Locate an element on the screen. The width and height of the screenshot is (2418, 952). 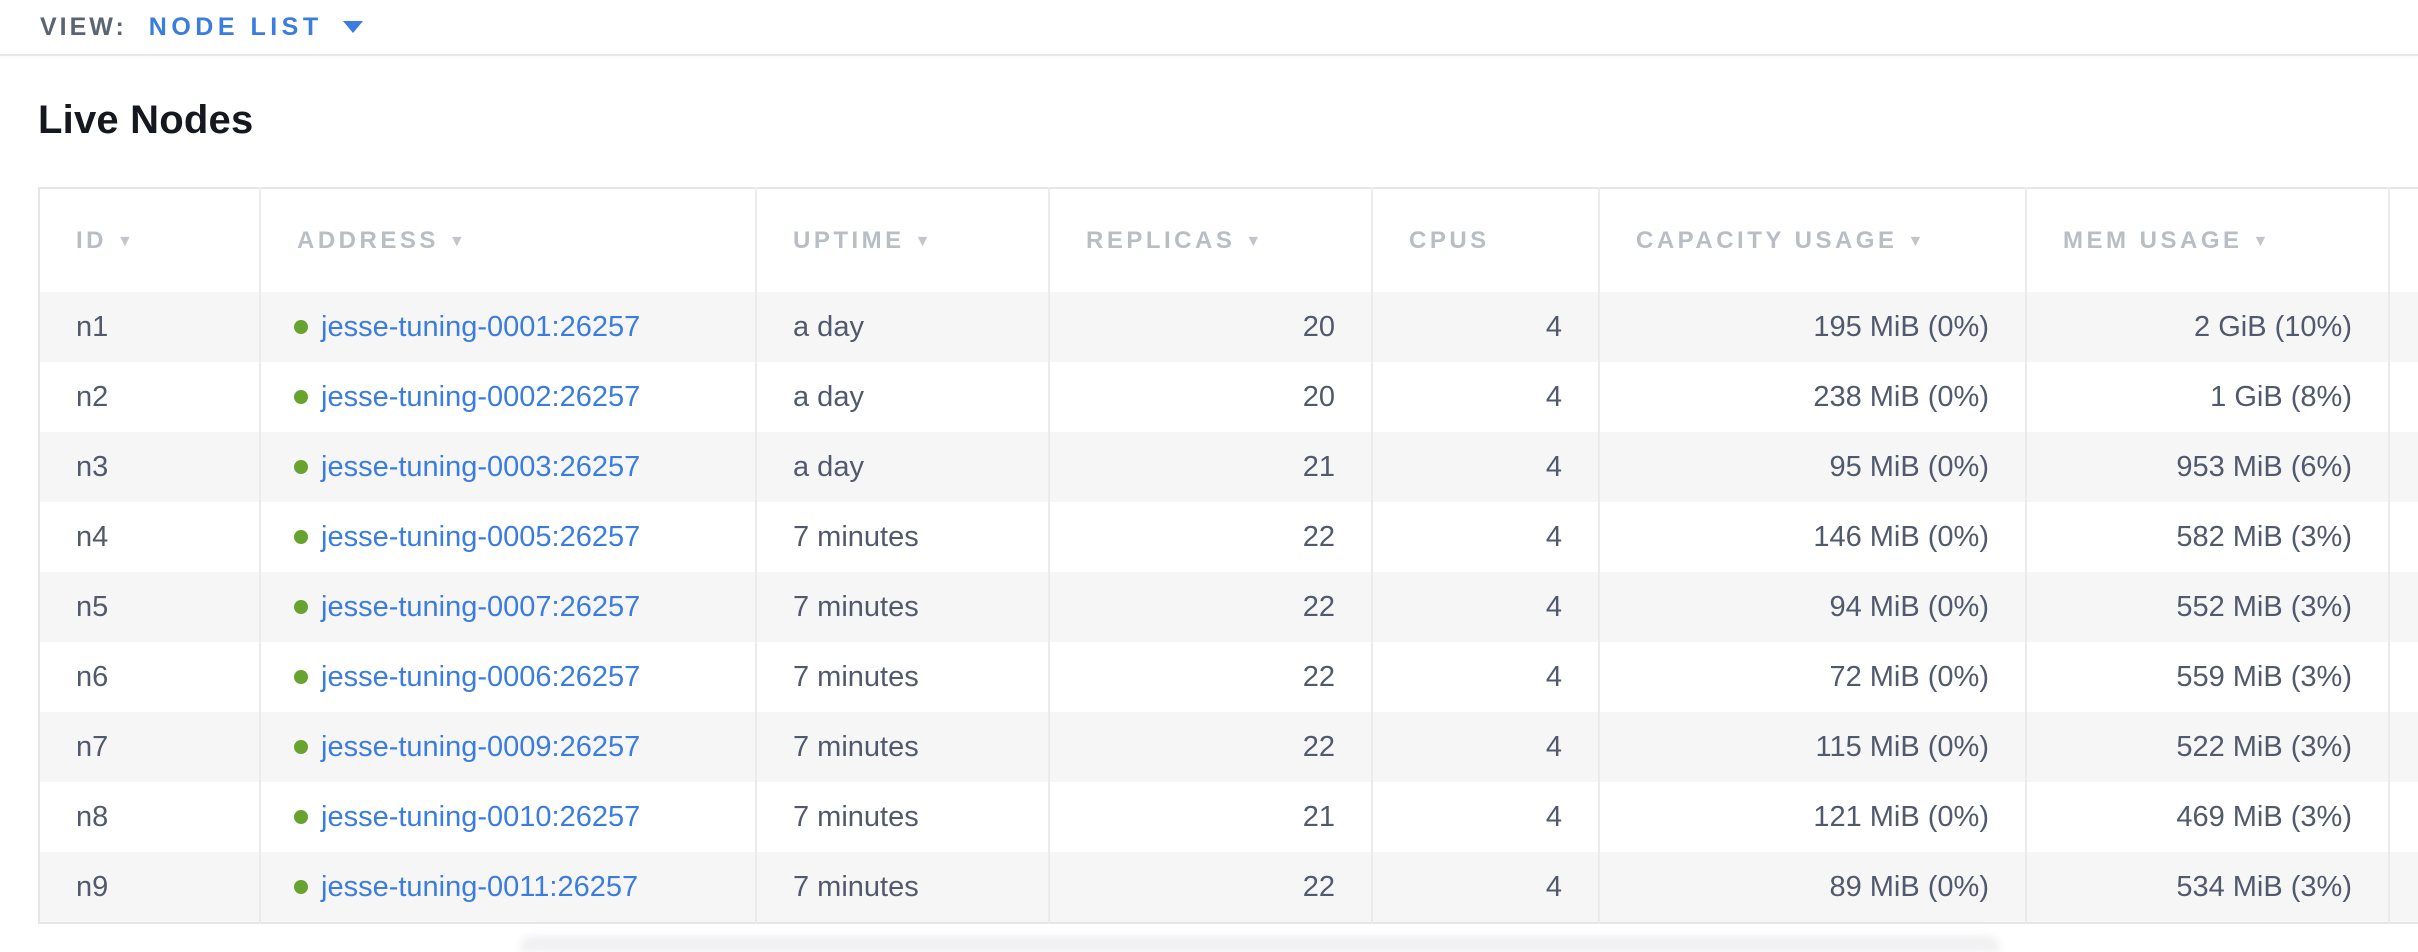
cell-value-id: n4 is located at coordinates (92, 536).